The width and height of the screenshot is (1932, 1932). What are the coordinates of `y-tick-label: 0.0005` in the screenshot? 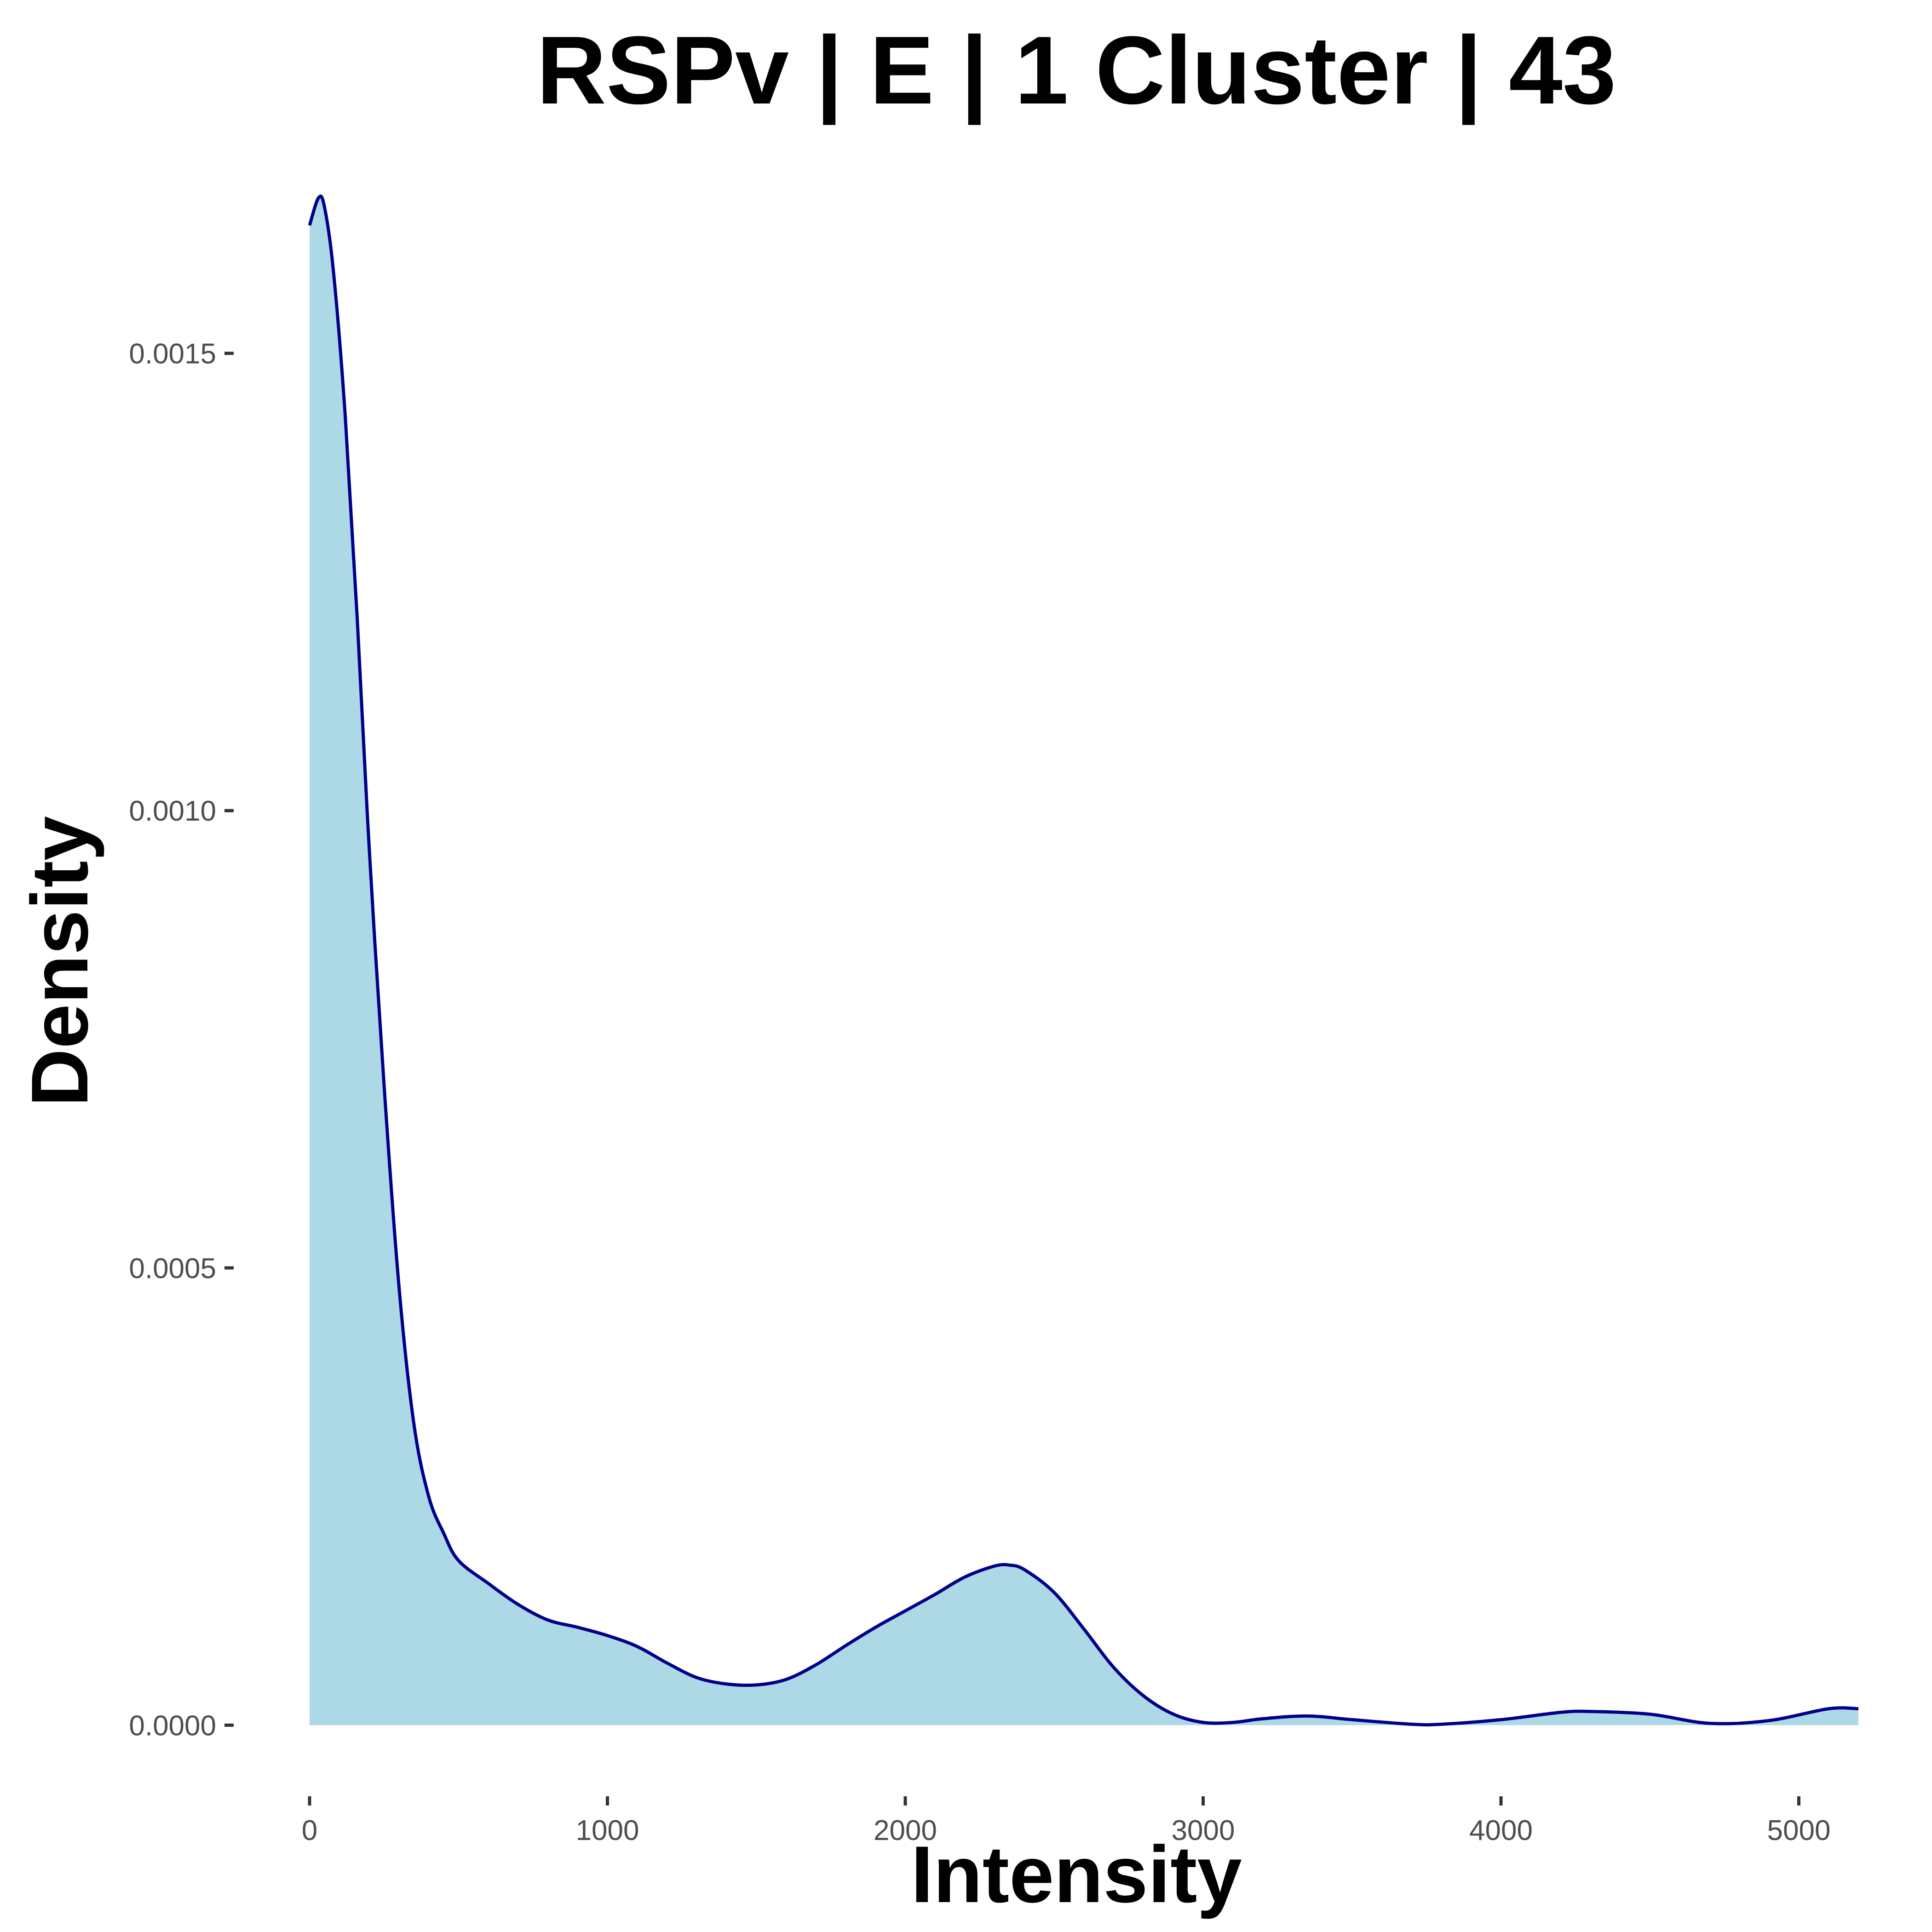 It's located at (172, 1268).